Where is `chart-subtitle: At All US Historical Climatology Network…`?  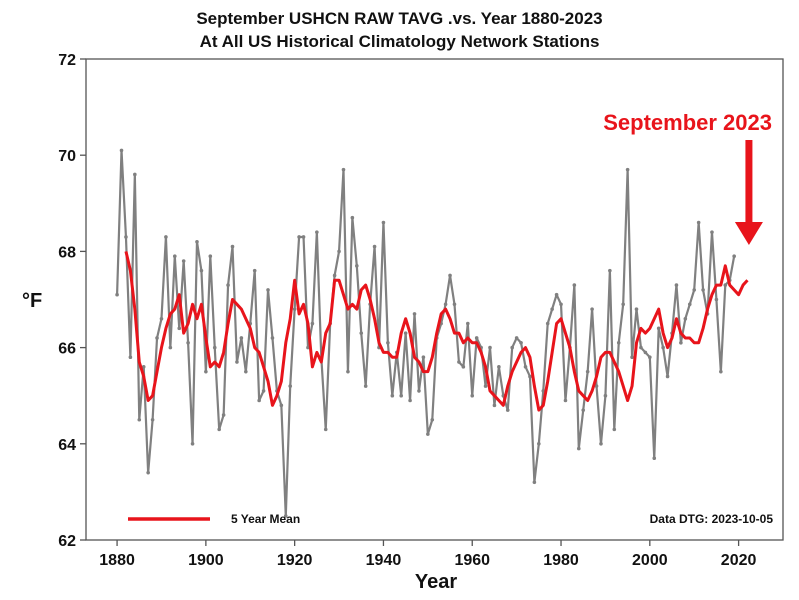
chart-subtitle: At All US Historical Climatology Network… is located at coordinates (399, 41).